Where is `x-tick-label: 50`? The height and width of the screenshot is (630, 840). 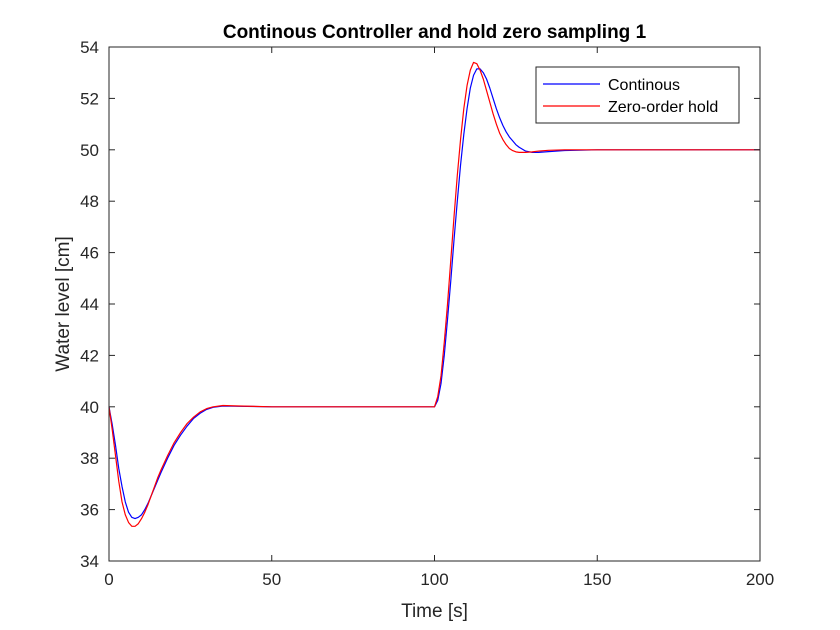 x-tick-label: 50 is located at coordinates (271, 579).